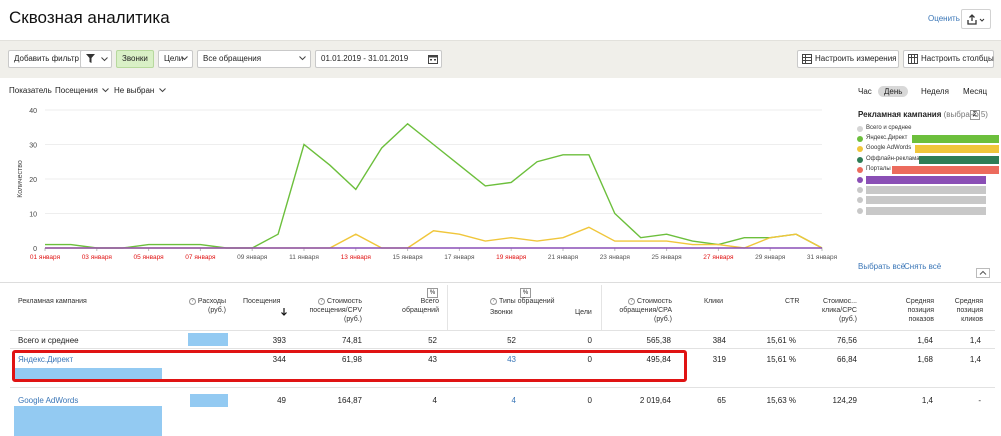 The image size is (1001, 436). Describe the element at coordinates (975, 359) in the screenshot. I see `row-yandex-avg-click: 1,4` at that location.